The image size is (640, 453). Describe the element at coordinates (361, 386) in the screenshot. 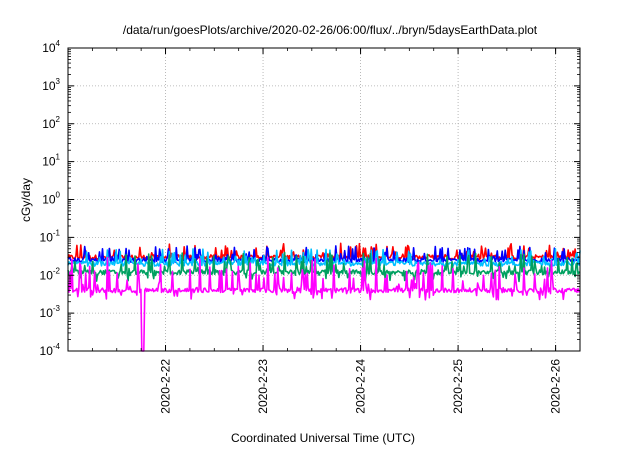

I see `x-tick-label: 2020-2-24` at that location.